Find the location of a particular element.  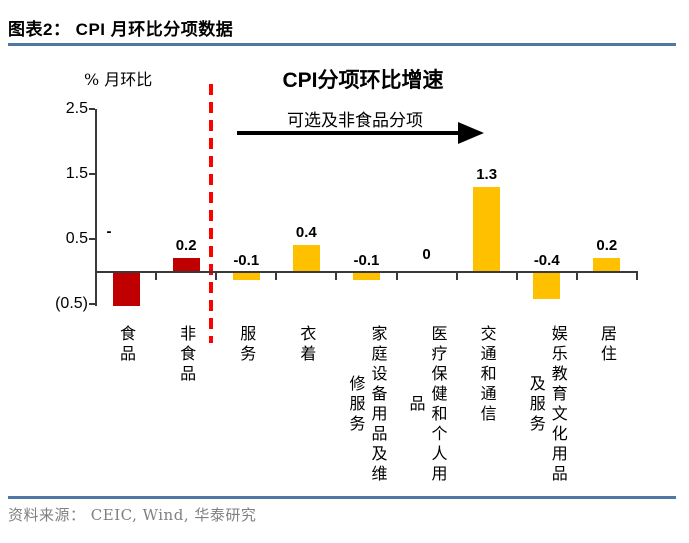

y-tick-label: (0.5) is located at coordinates (71, 303).